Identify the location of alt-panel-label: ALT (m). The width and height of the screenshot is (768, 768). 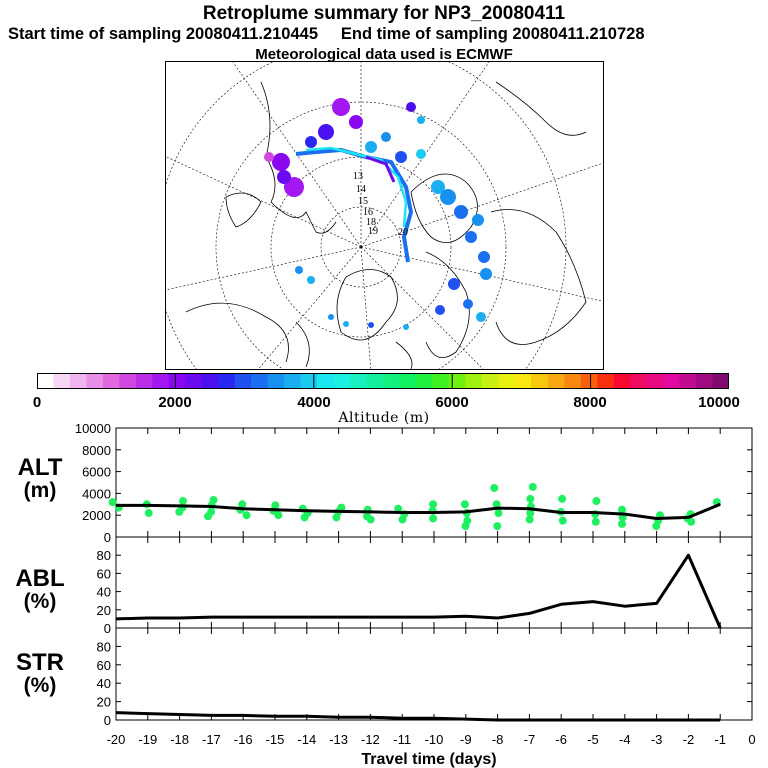
(40, 478).